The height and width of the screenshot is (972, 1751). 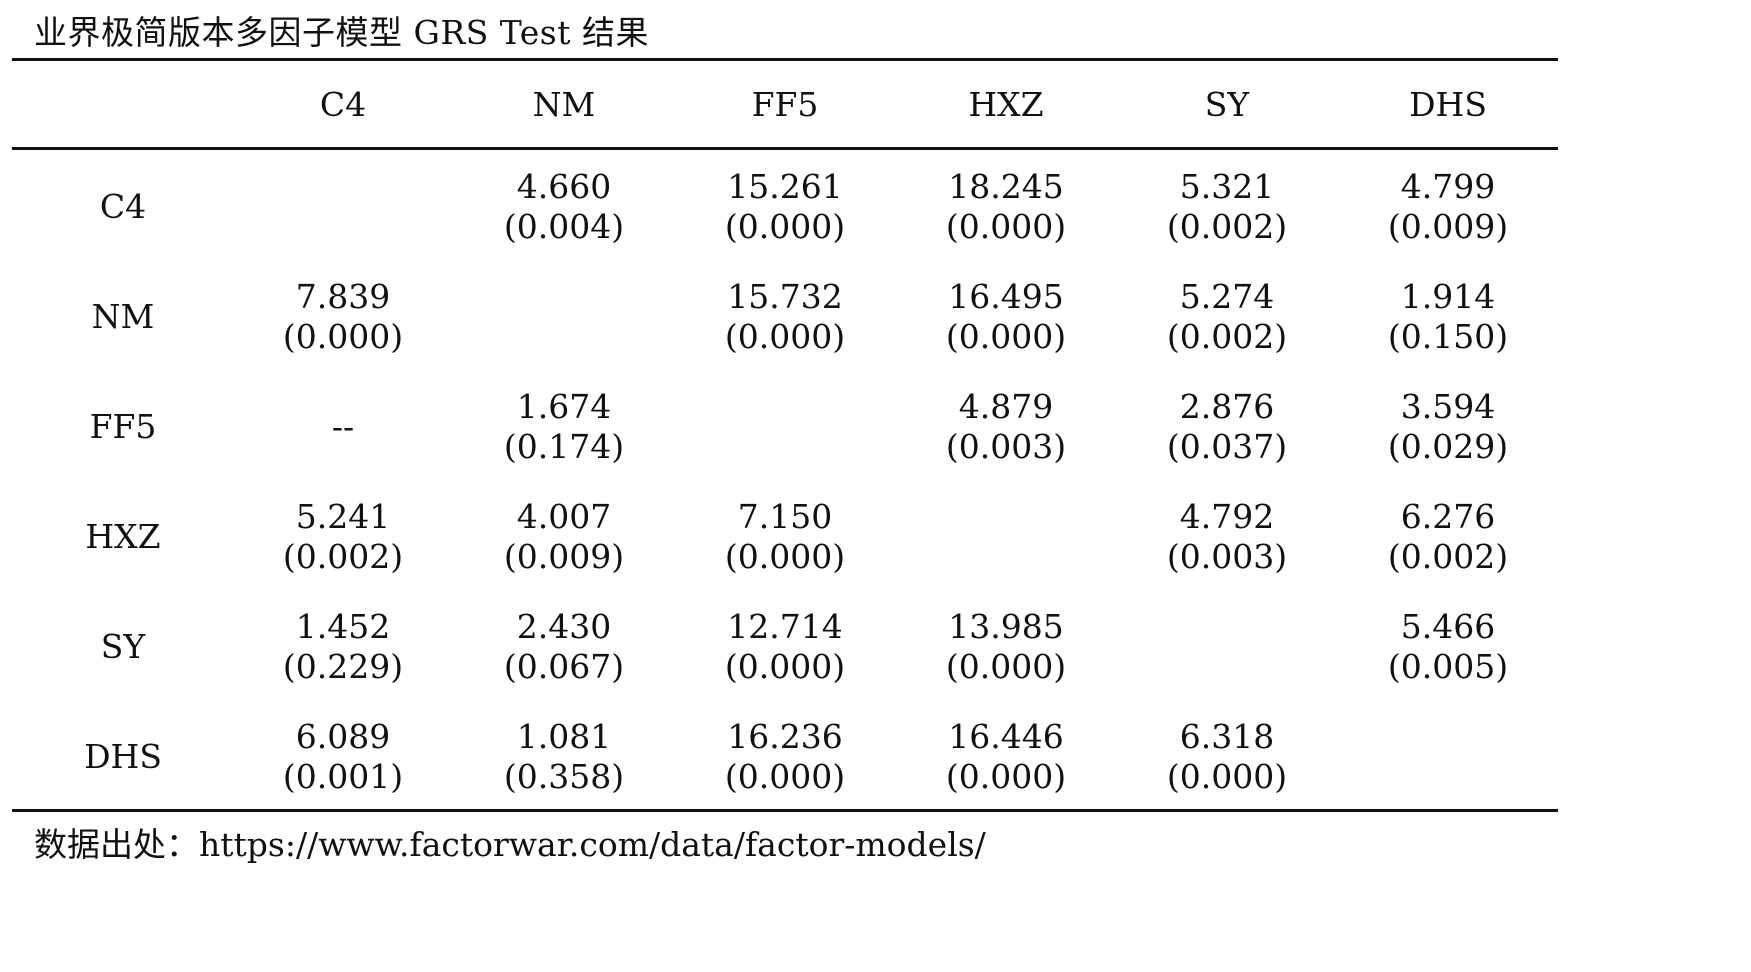 I want to click on grs-statistic: 12.714, so click(x=785, y=626).